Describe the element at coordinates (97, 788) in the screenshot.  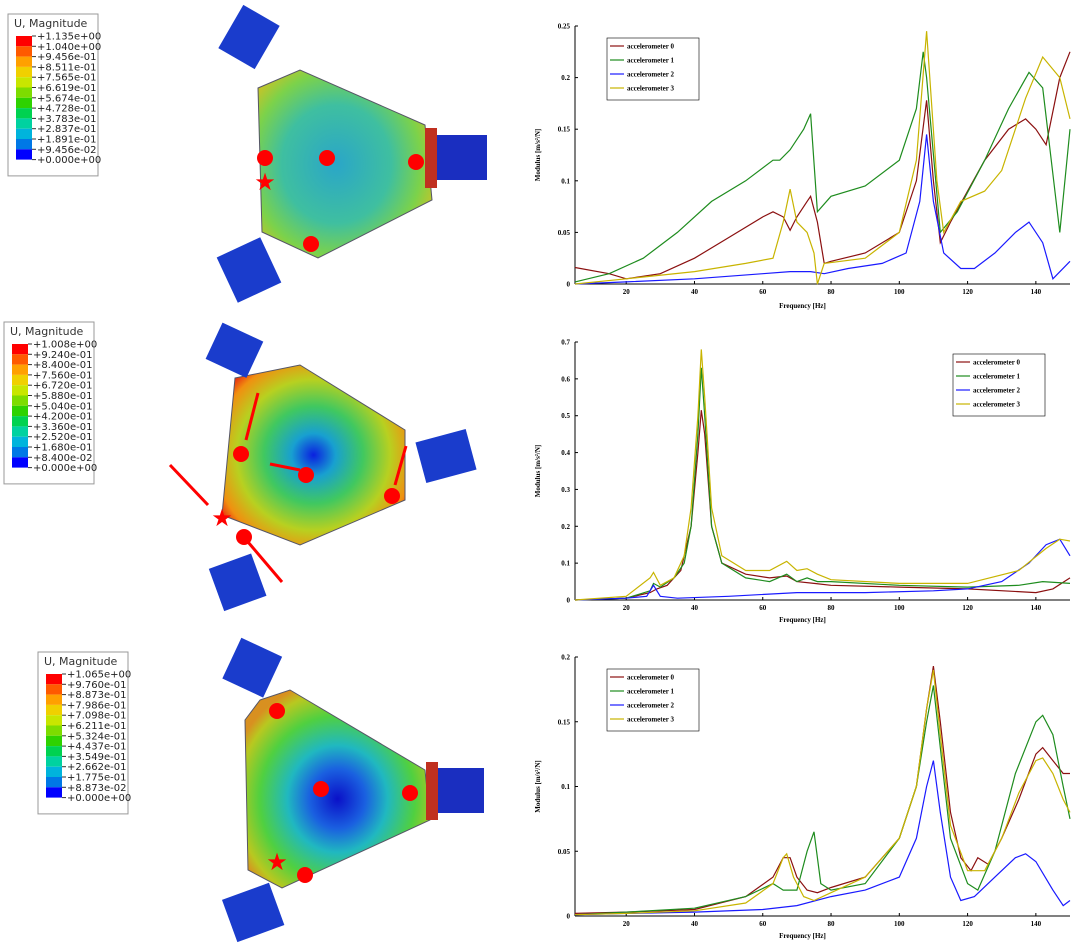
I see `legend-label: +8.873e-02` at that location.